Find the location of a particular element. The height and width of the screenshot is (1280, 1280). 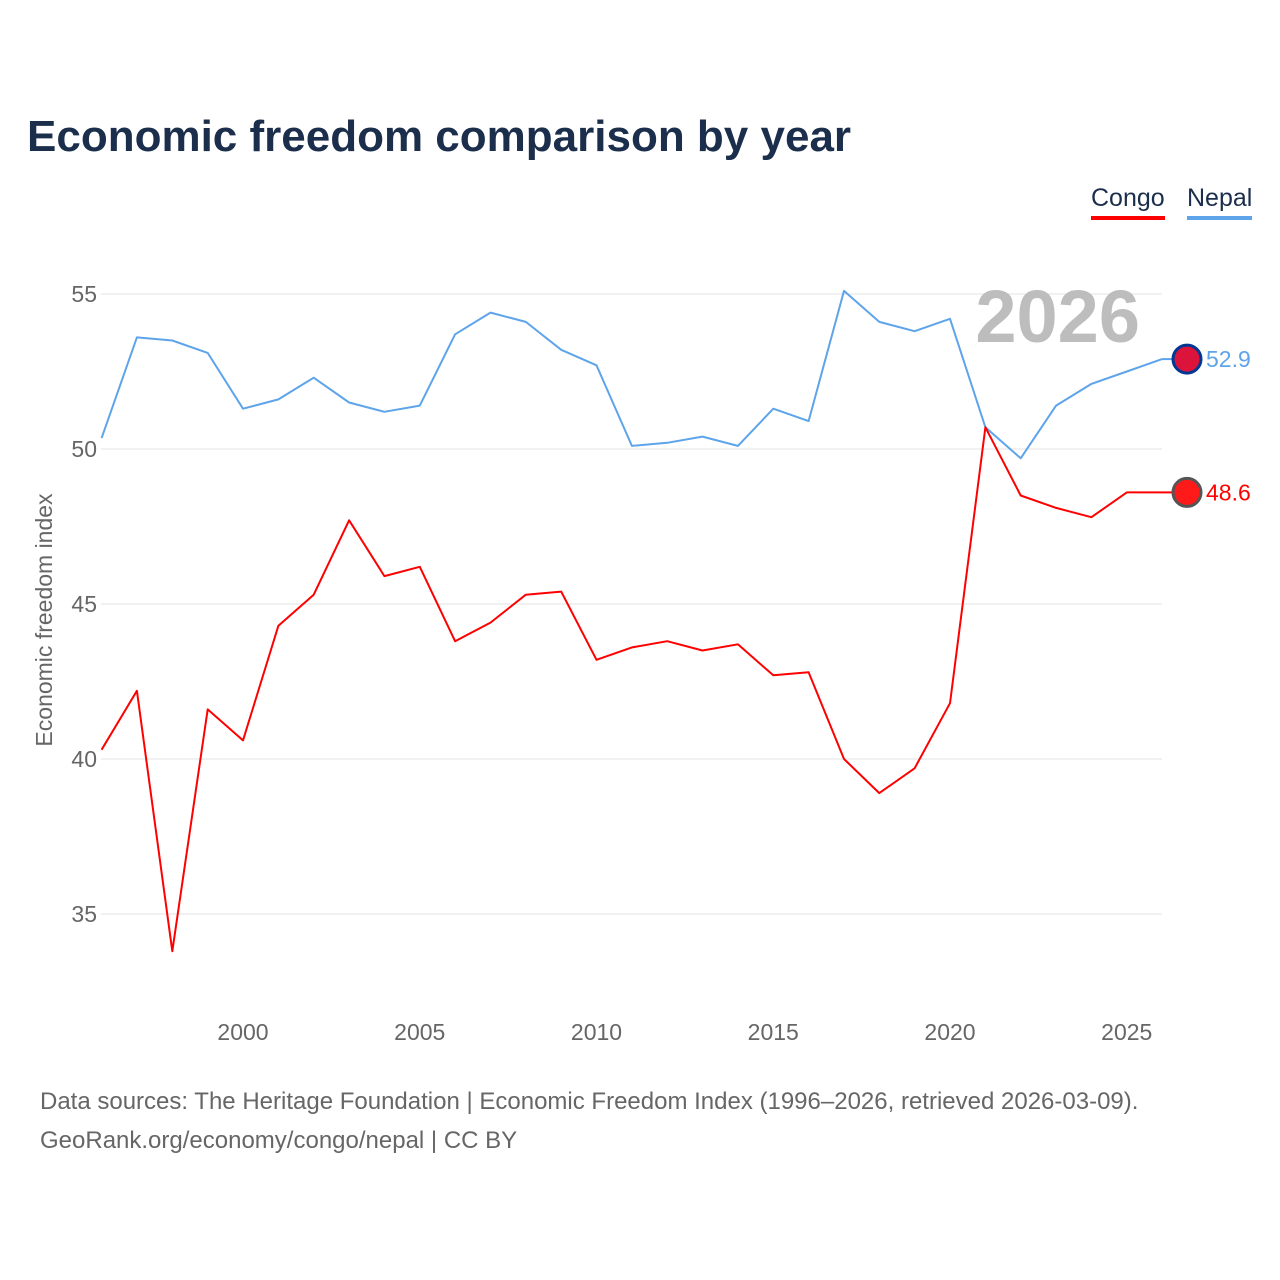

x-tick-label: 2015 is located at coordinates (773, 1032).